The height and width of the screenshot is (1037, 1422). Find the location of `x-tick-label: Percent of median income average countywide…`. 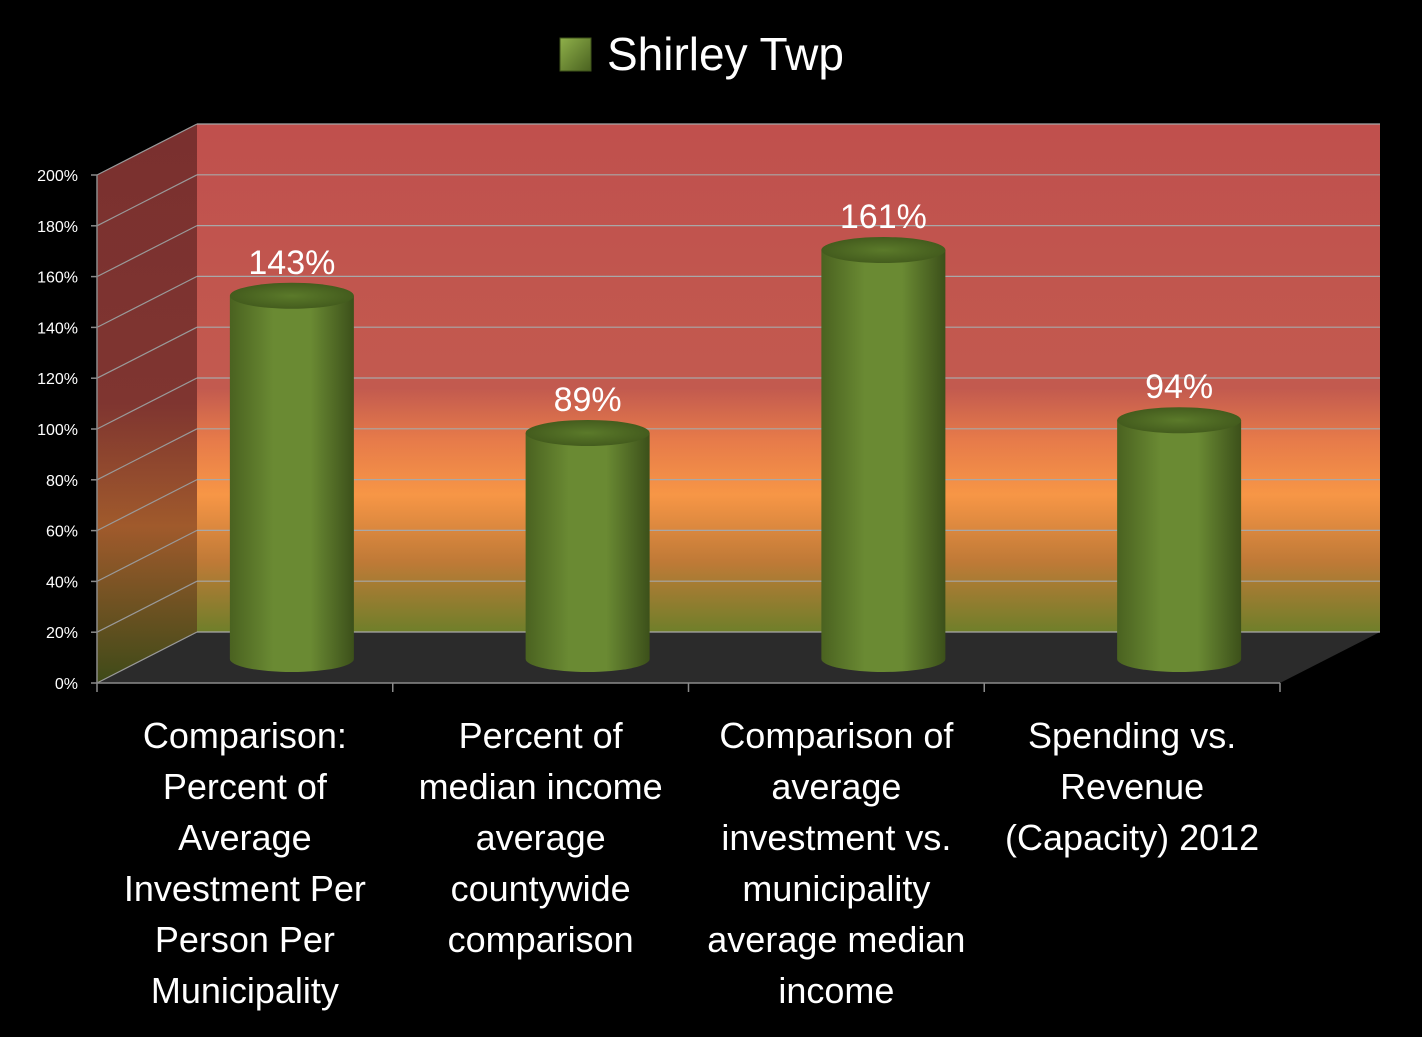

x-tick-label: Percent of median income average countywide… is located at coordinates (541, 837).